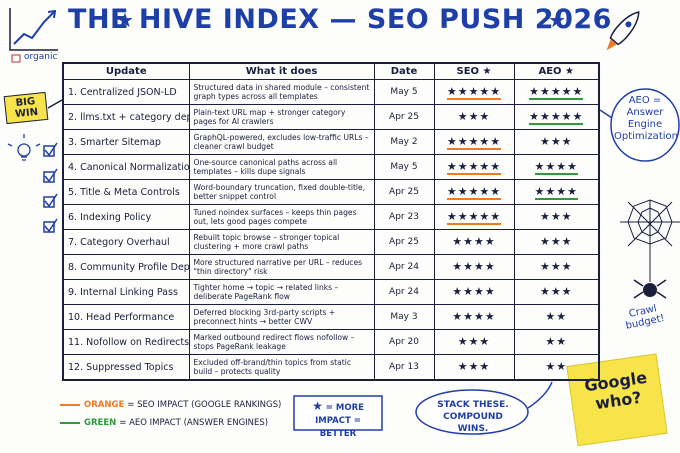 Image resolution: width=680 pixels, height=453 pixels. I want to click on star-key: ★ = MORE IMPACT = BETTER, so click(338, 420).